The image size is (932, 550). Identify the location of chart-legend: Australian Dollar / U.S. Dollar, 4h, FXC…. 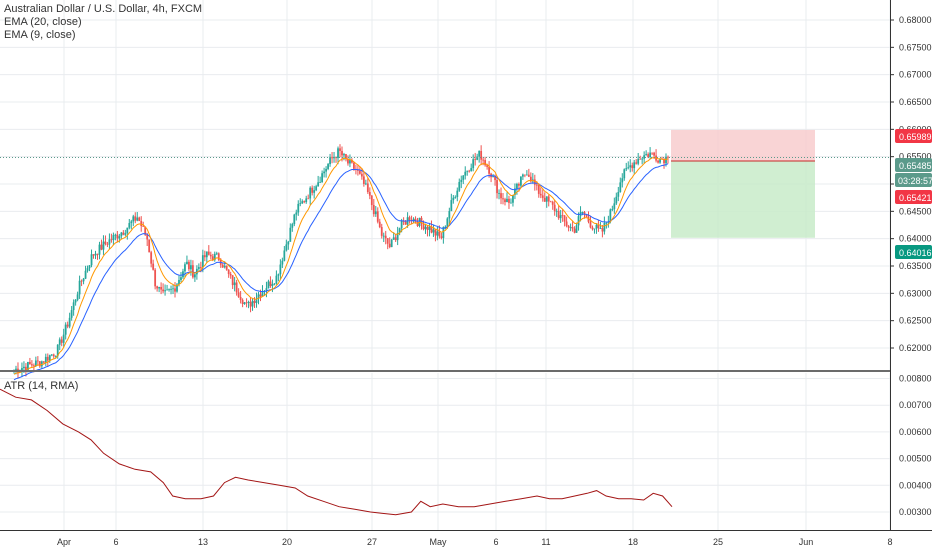
(103, 22).